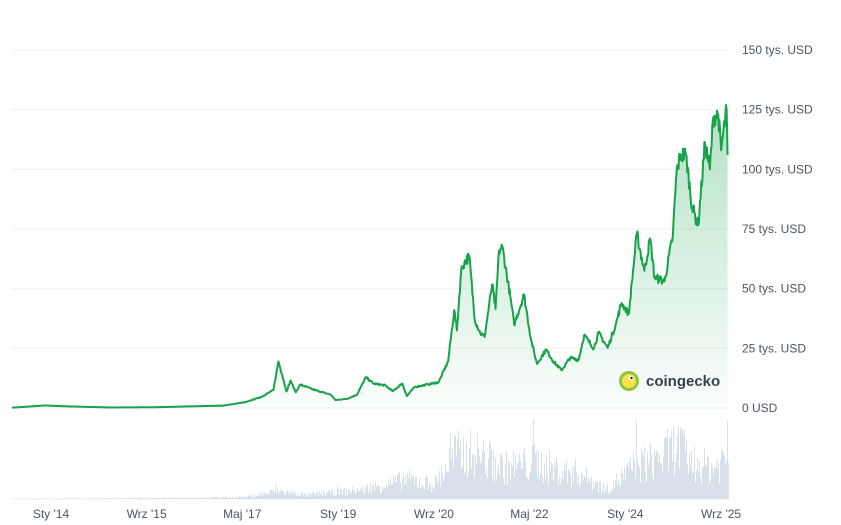 The height and width of the screenshot is (525, 841). Describe the element at coordinates (147, 514) in the screenshot. I see `x-tick-label: Wrz '15` at that location.